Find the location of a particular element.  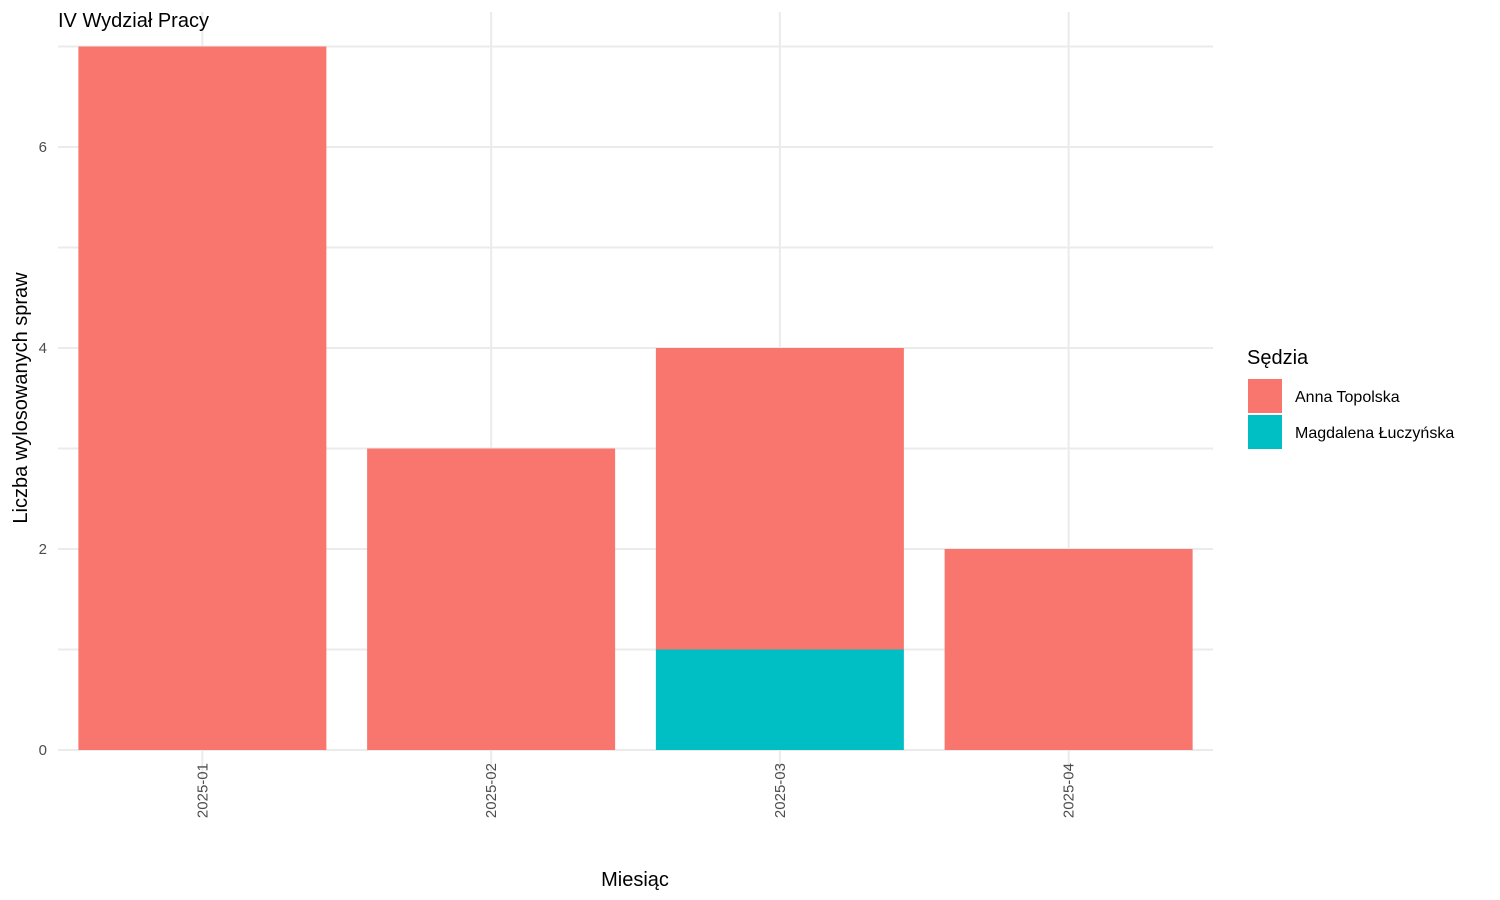

x-axis-title: Miesiąc is located at coordinates (635, 880).